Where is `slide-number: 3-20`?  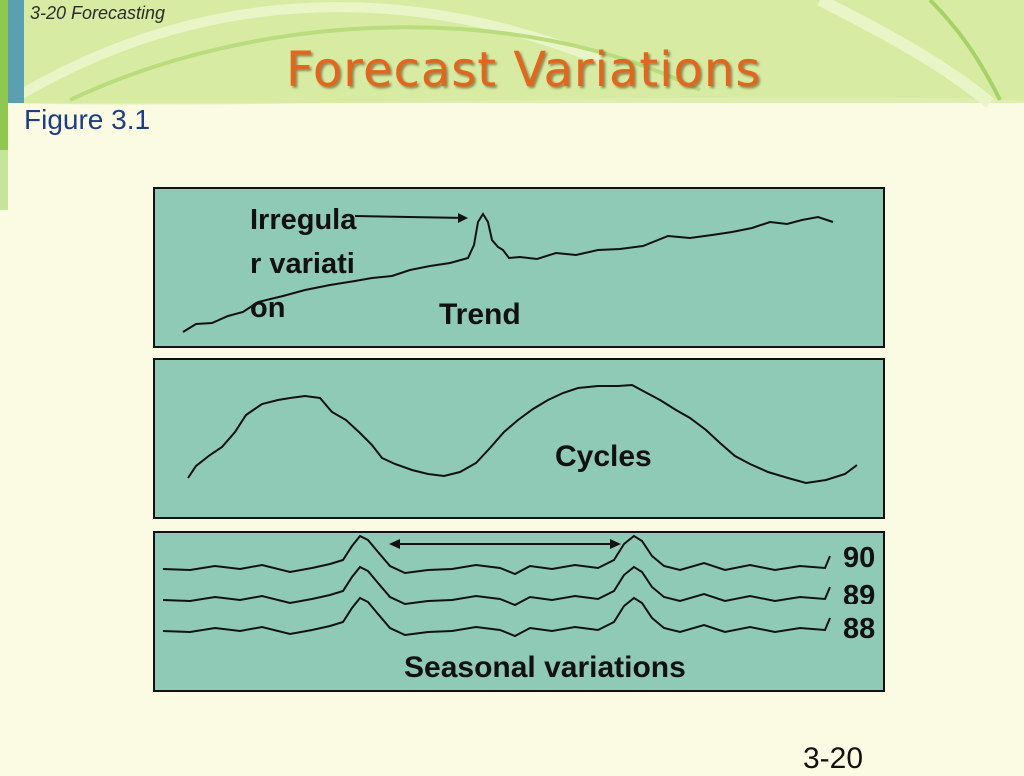
slide-number: 3-20 is located at coordinates (833, 758).